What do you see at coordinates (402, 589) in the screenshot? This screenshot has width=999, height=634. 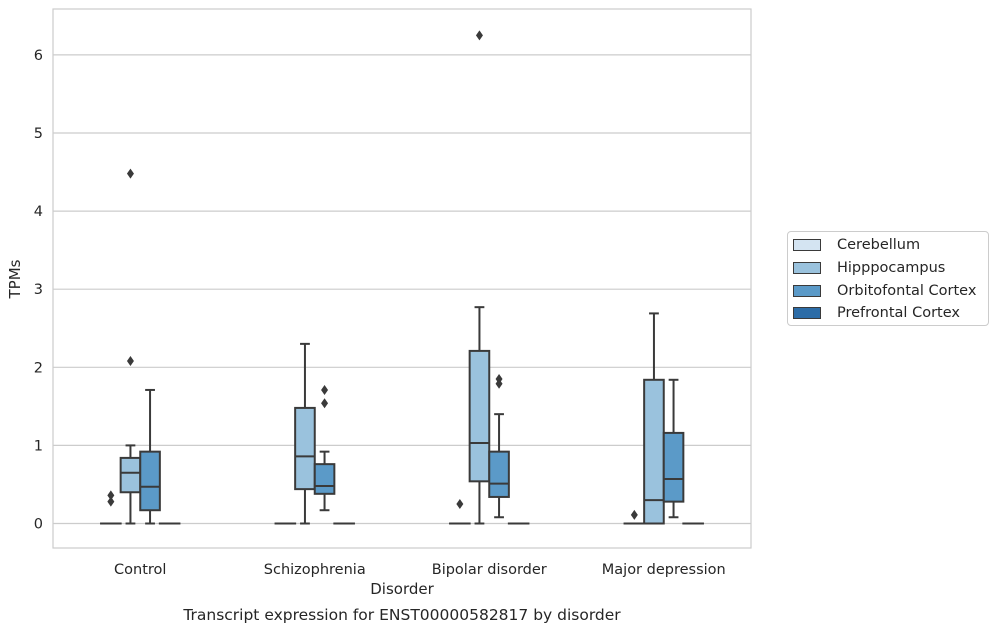 I see `x-axis-label: Disorder` at bounding box center [402, 589].